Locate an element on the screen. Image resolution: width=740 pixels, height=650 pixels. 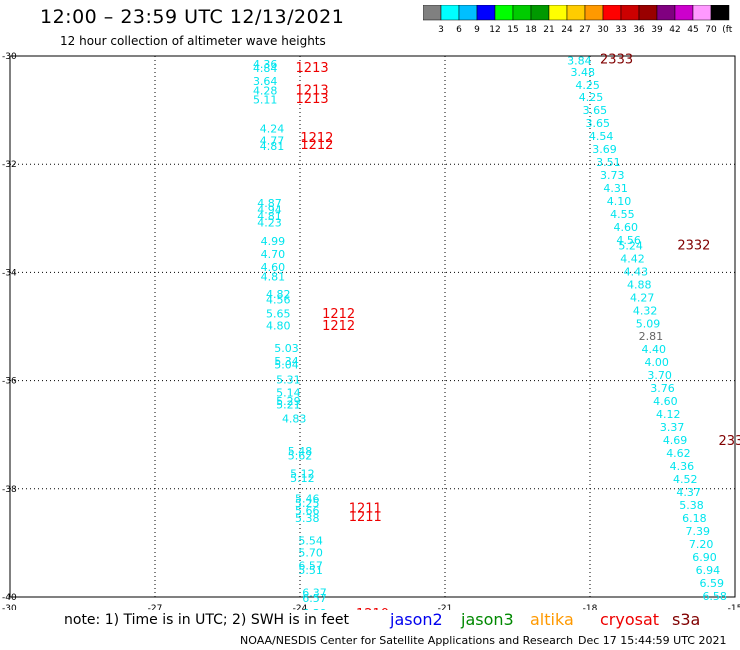
wave-height-point: 4.31 is located at coordinates (615, 188).